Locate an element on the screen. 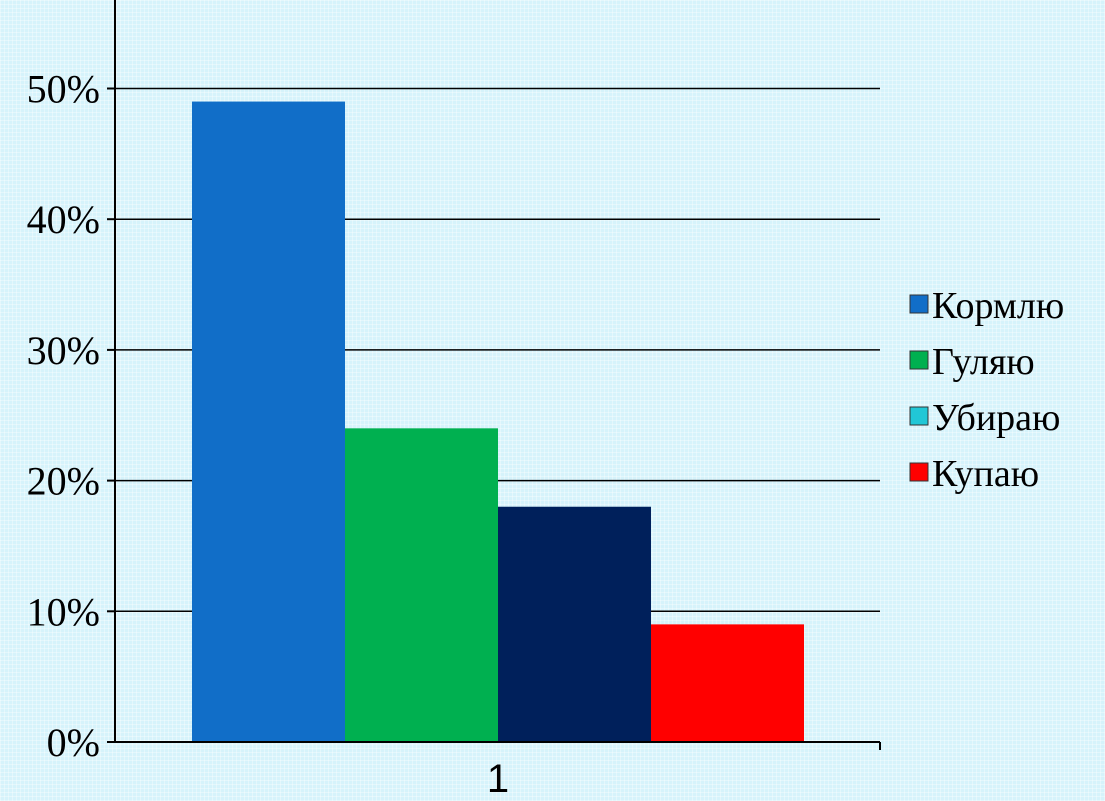  y-tick-label: 40% is located at coordinates (63, 219).